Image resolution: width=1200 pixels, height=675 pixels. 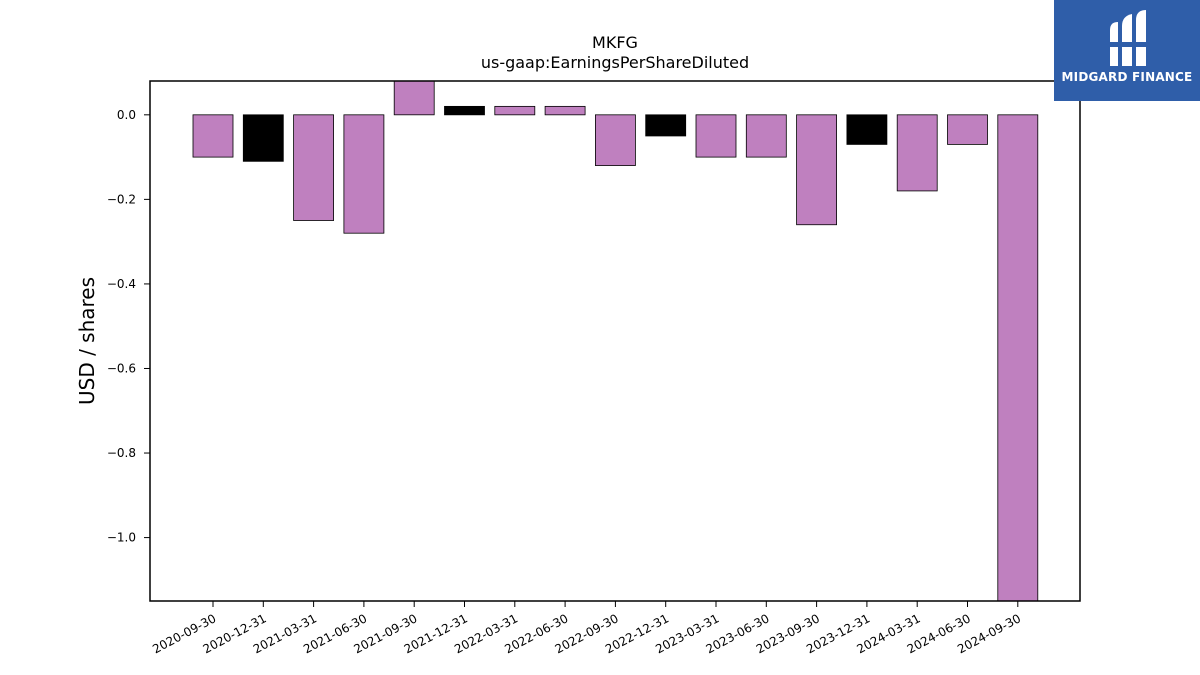 What do you see at coordinates (615, 62) in the screenshot?
I see `chart-subtitle: us-gaap:EarningsPerShareDiluted` at bounding box center [615, 62].